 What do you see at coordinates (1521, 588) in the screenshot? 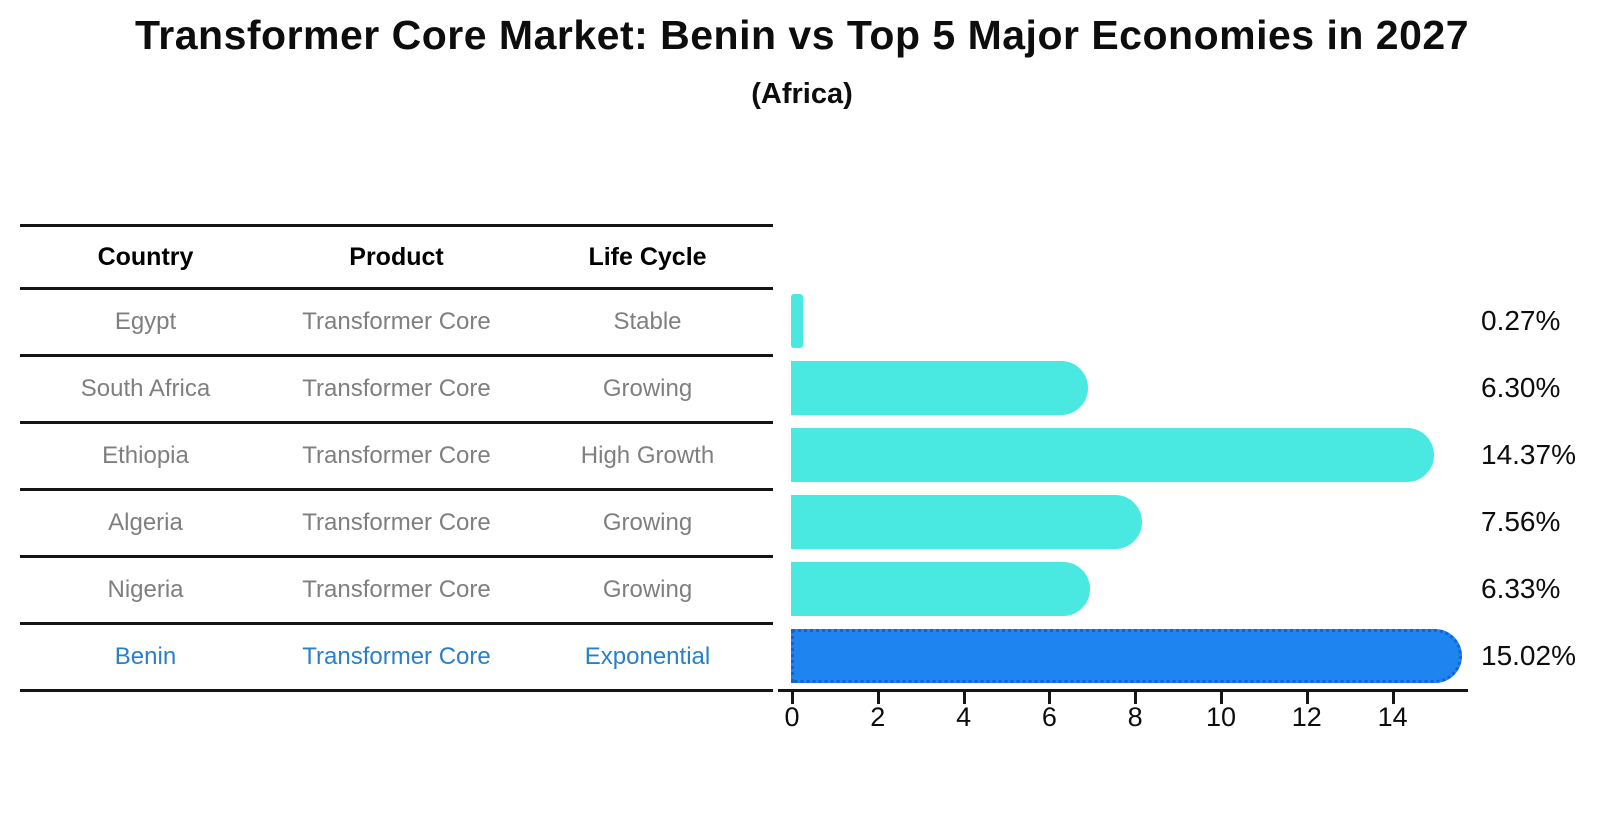
I see `value-label-nigeria: 6.33%` at bounding box center [1521, 588].